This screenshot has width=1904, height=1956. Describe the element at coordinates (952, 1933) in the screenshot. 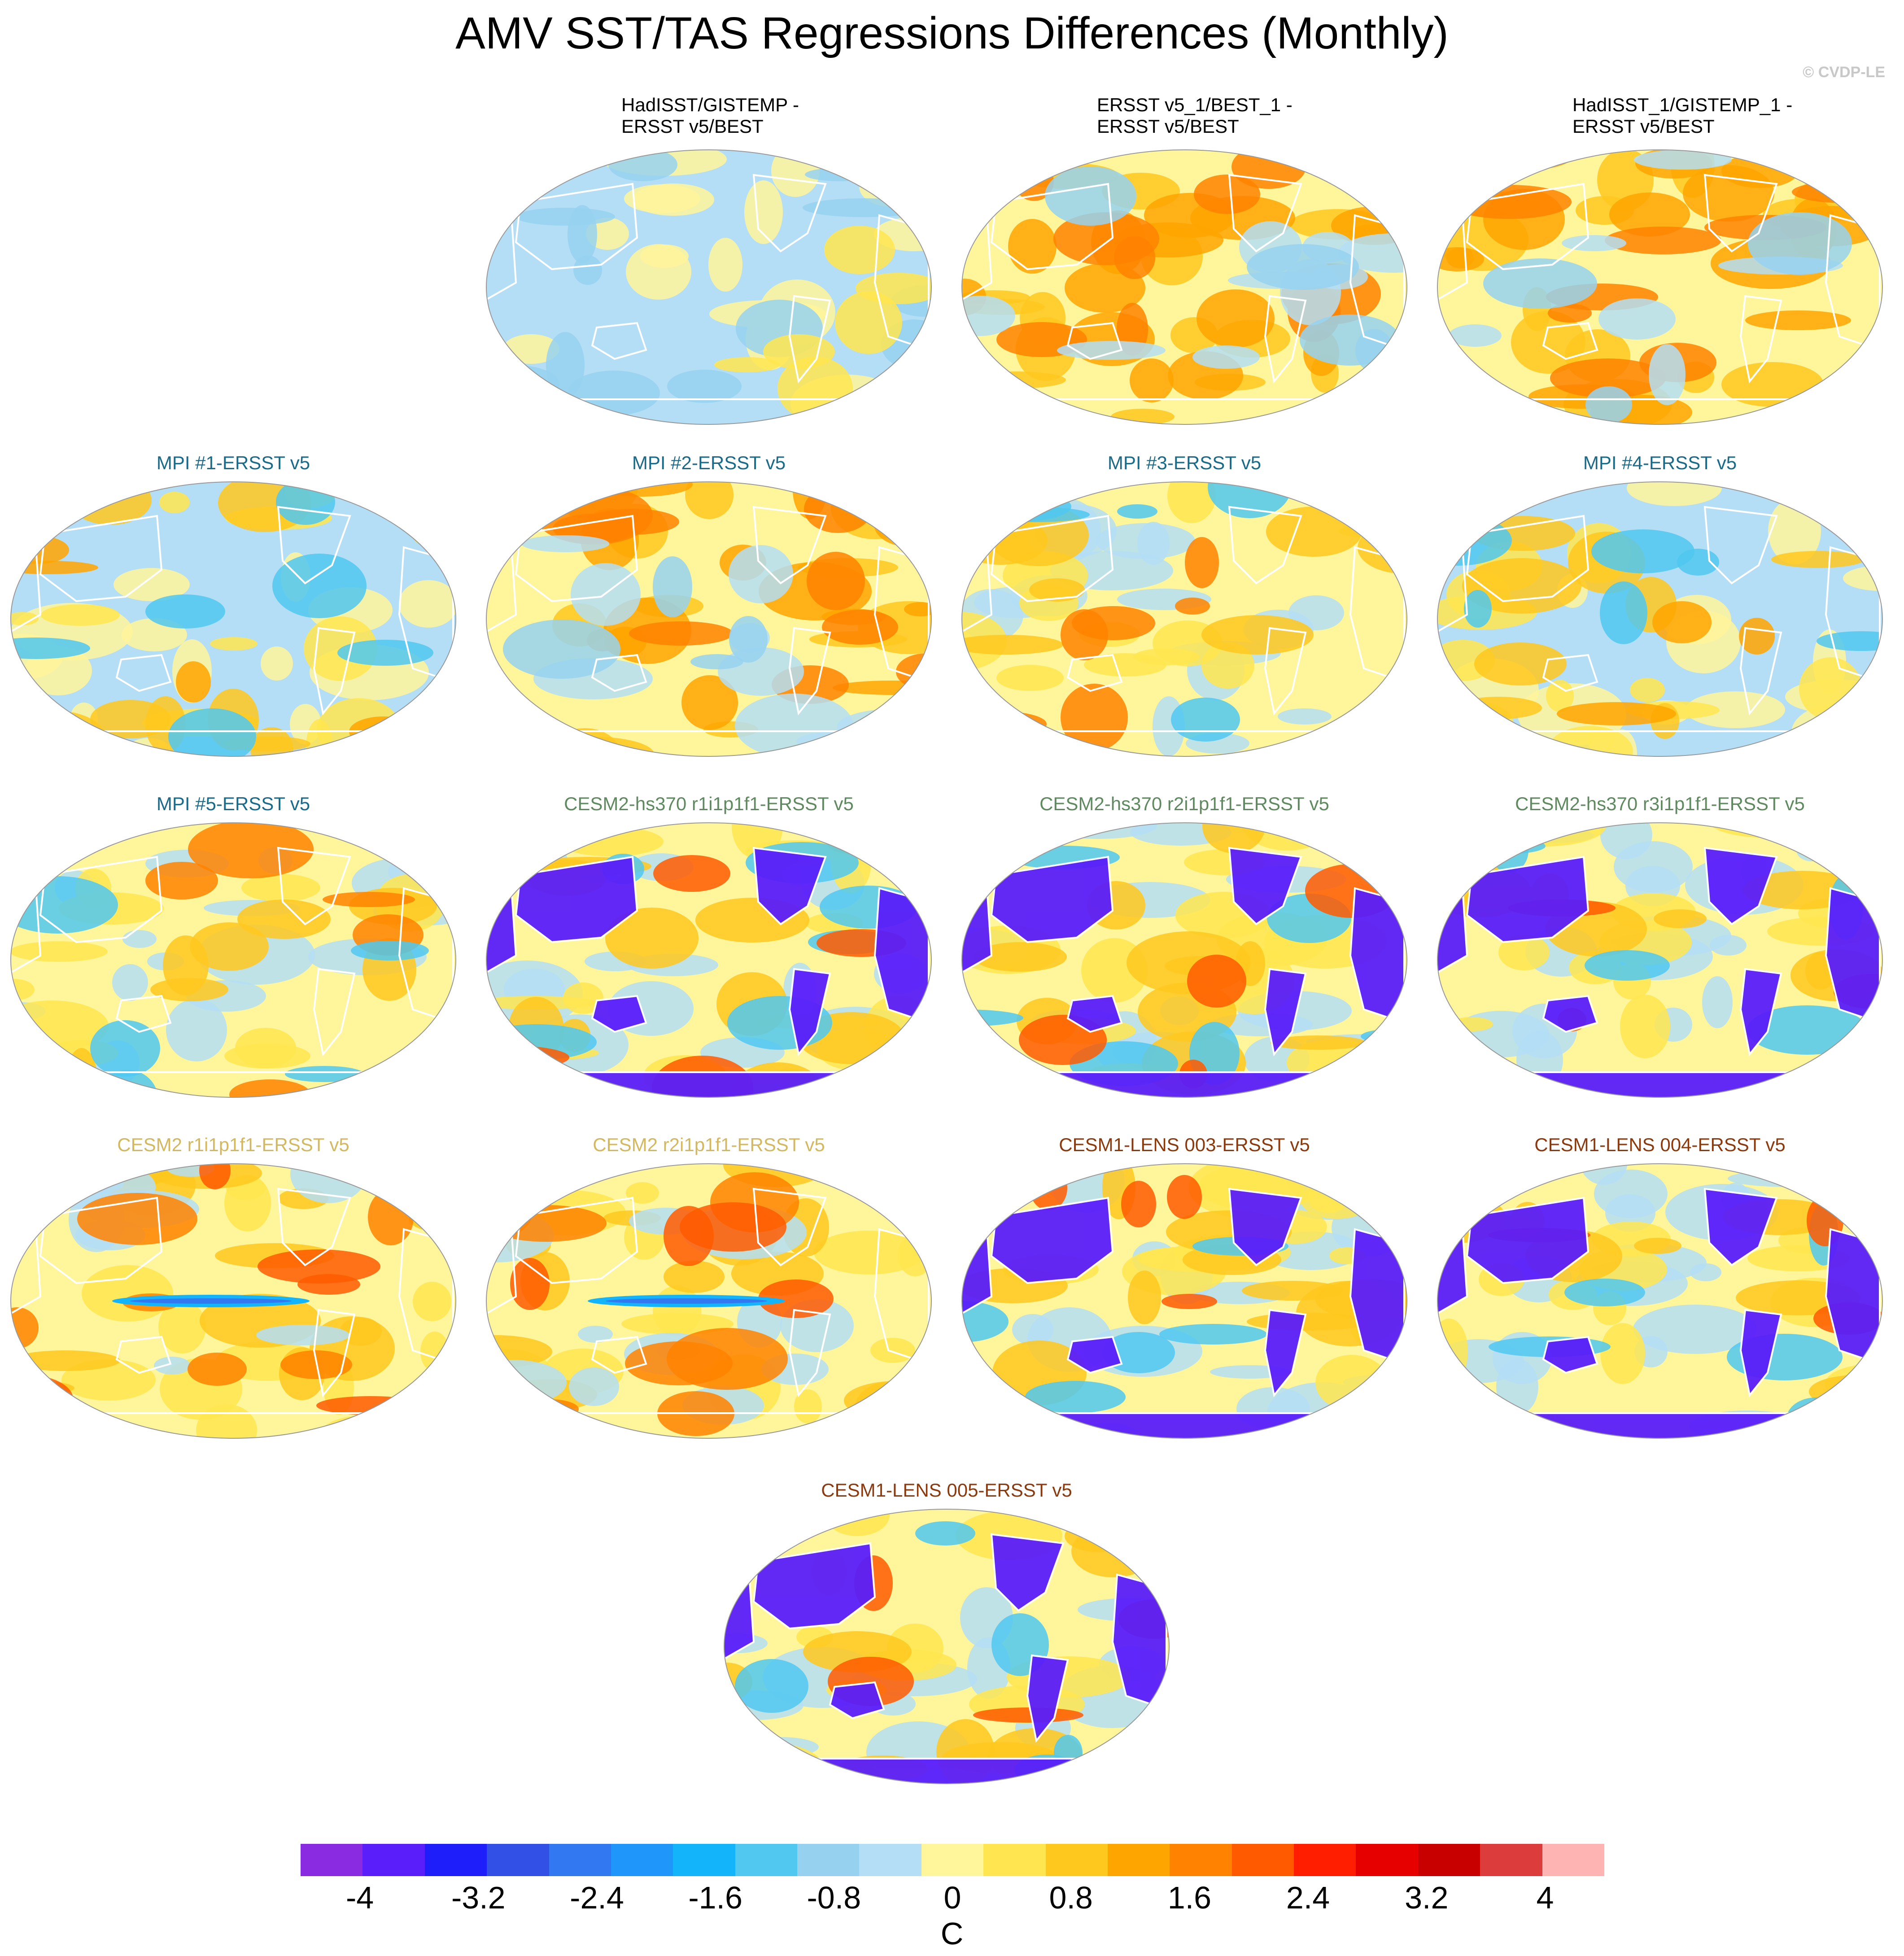

I see `colorbar-units: C` at that location.